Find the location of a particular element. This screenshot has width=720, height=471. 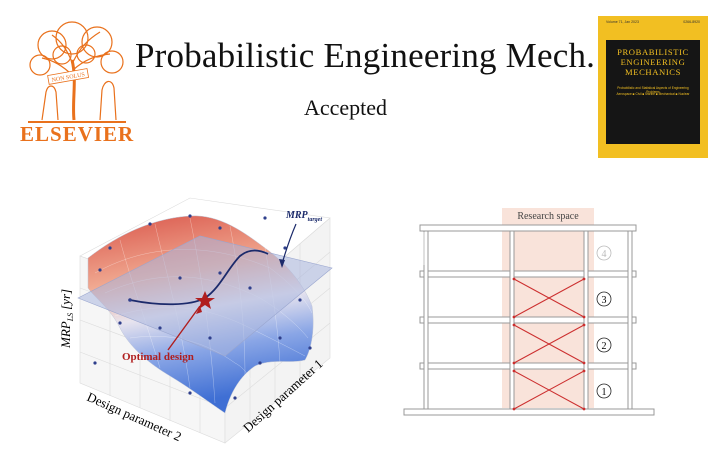

elsevier-wordmark: ELSEVIER is located at coordinates (77, 134).